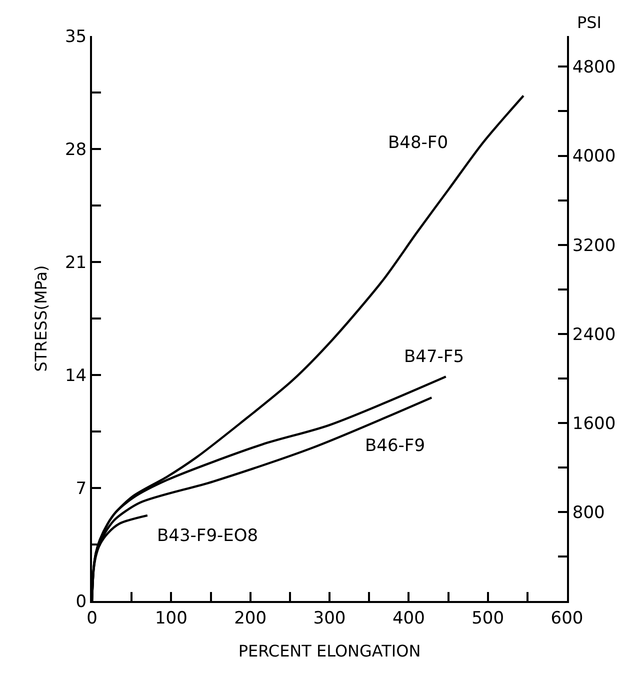 This screenshot has width=638, height=681. What do you see at coordinates (594, 68) in the screenshot?
I see `y2-tick-label: 4800` at bounding box center [594, 68].